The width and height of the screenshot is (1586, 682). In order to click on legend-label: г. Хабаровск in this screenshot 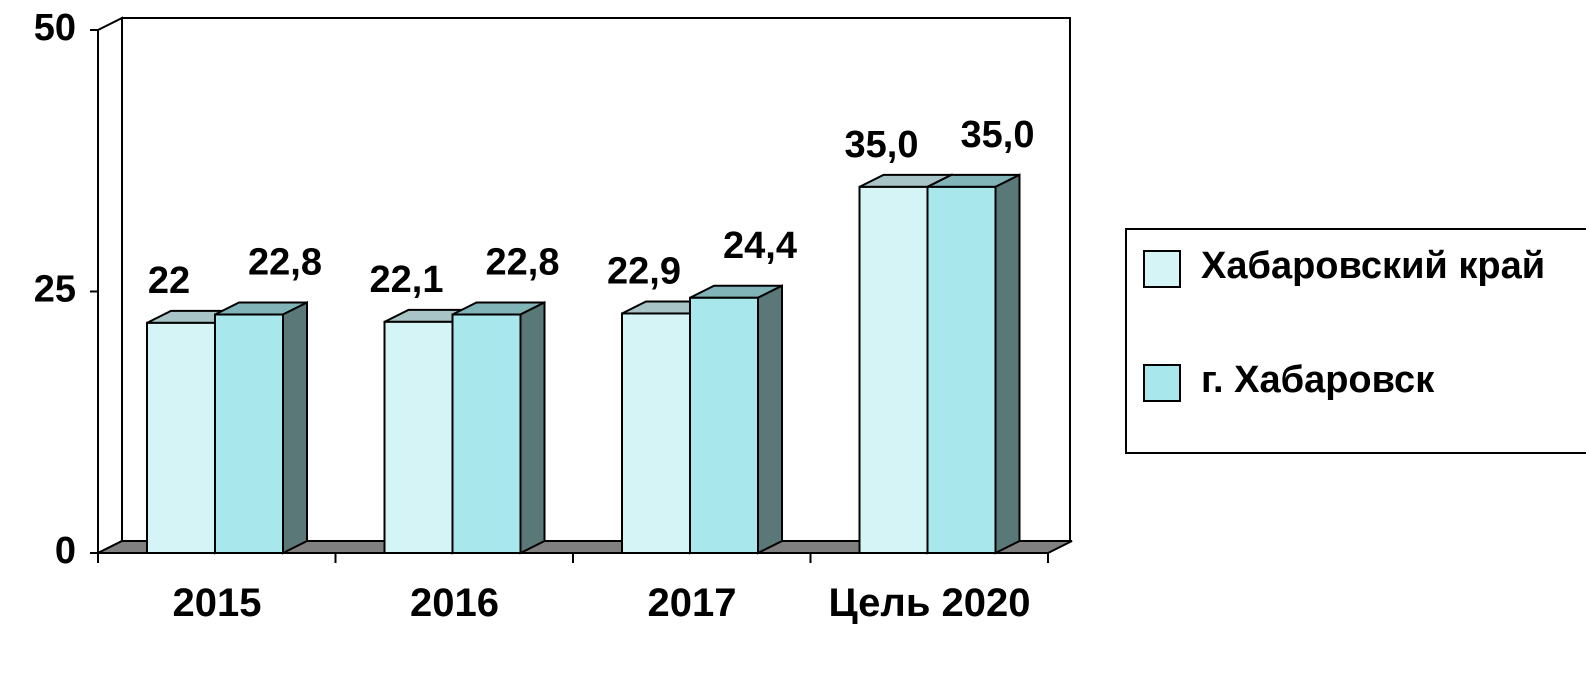, I will do `click(1318, 380)`.